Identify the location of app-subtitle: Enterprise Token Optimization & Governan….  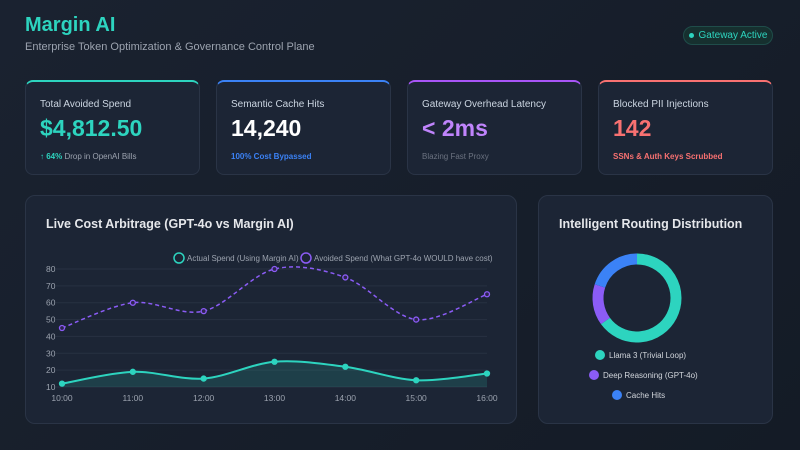
(170, 47).